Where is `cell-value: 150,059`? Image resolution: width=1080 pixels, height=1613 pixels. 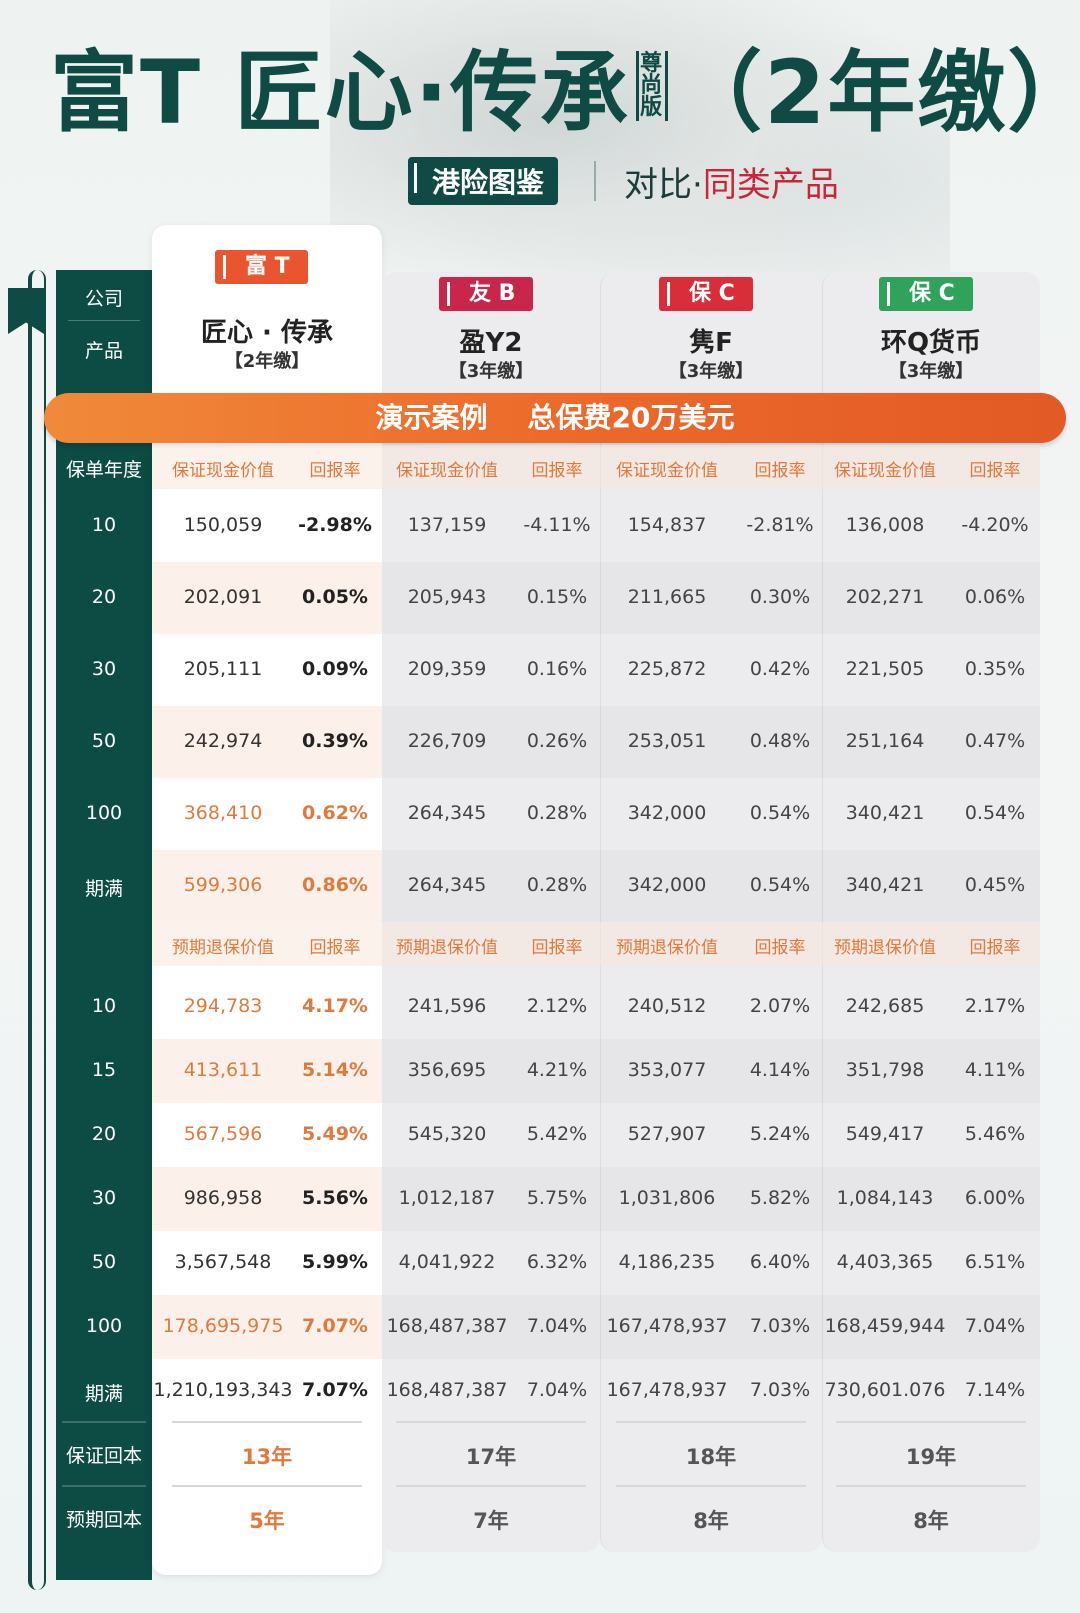
cell-value: 150,059 is located at coordinates (223, 525).